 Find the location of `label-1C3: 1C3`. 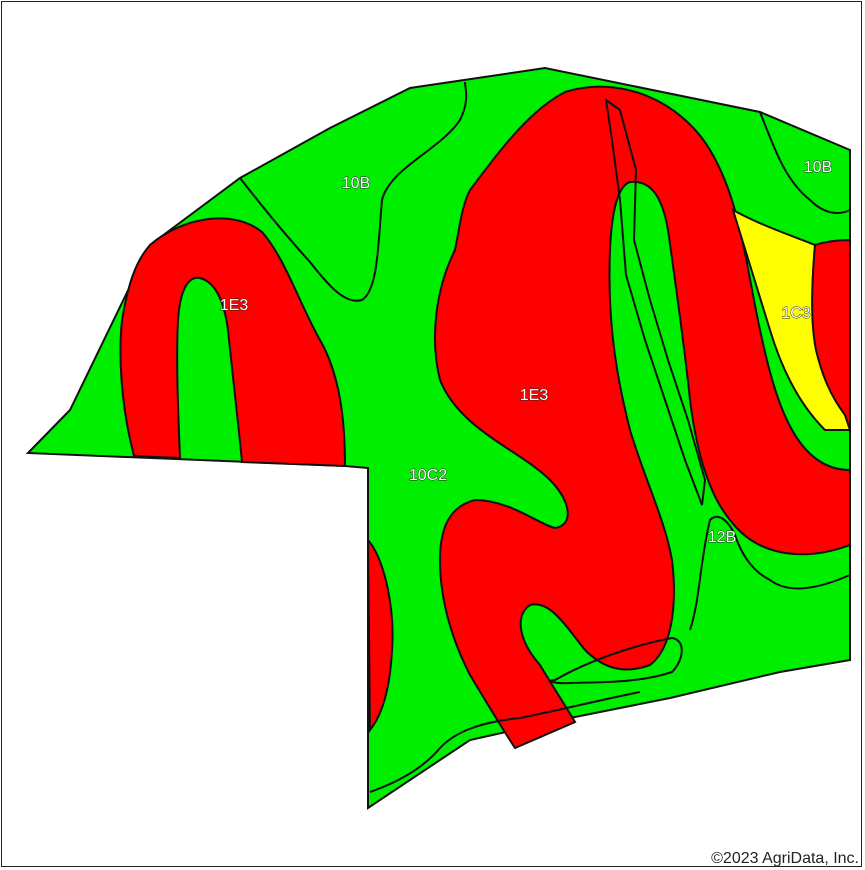

label-1C3: 1C3 is located at coordinates (795, 313).